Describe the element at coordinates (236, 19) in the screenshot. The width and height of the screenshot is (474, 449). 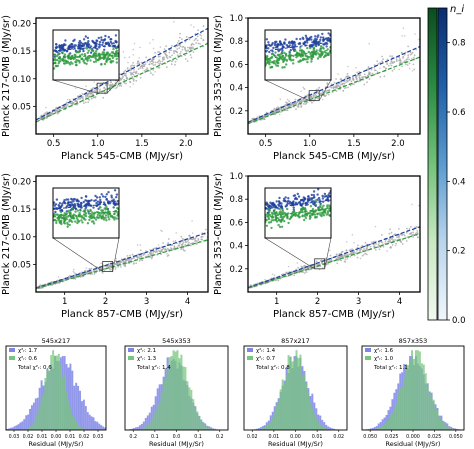
I see `y-tick-label: 1.0` at that location.